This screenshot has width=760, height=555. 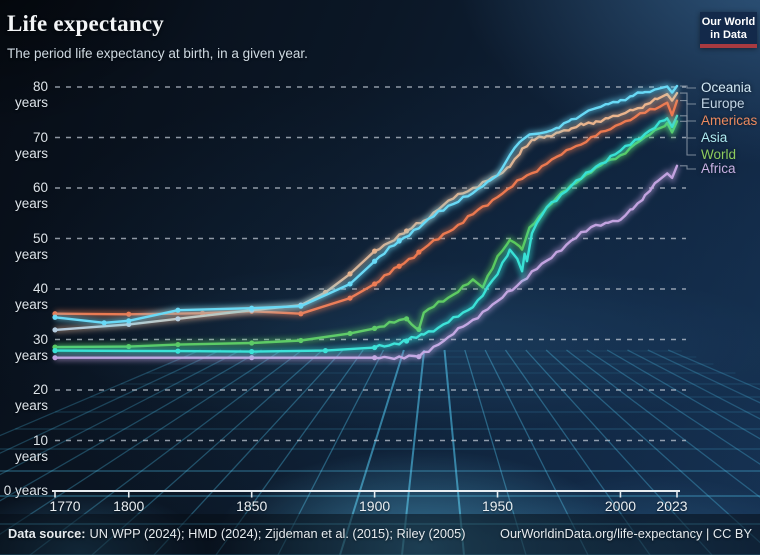 I want to click on x-axis-label-1900: 1900, so click(x=375, y=506).